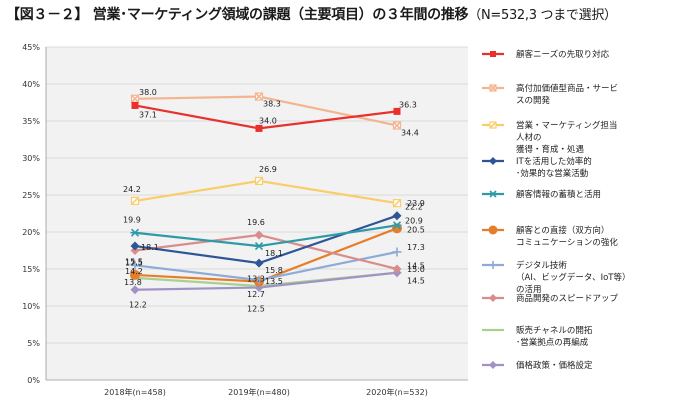 This screenshot has width=700, height=409. What do you see at coordinates (529, 137) in the screenshot?
I see `legend-entry-text: 人材の` at bounding box center [529, 137].